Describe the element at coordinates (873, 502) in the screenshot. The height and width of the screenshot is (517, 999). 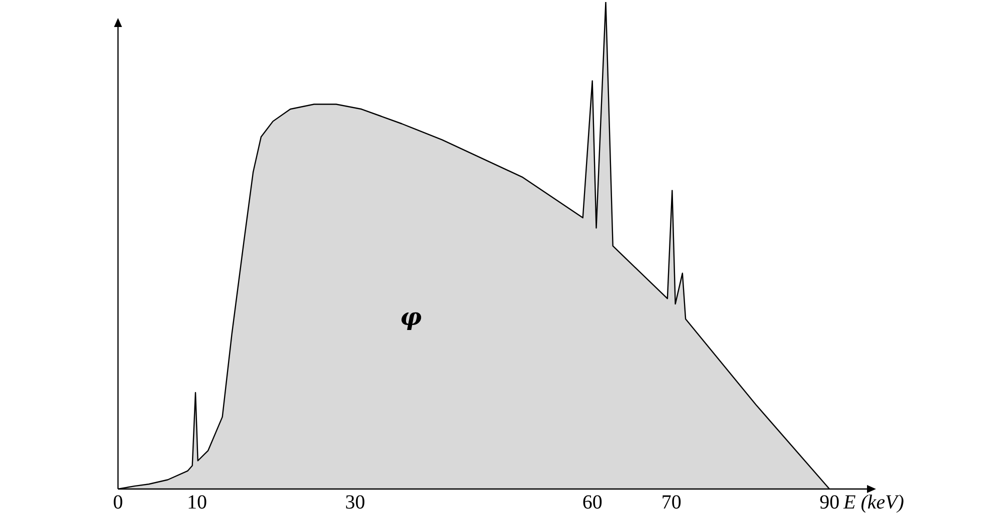
I see `x-axis-title: E (keV)` at that location.